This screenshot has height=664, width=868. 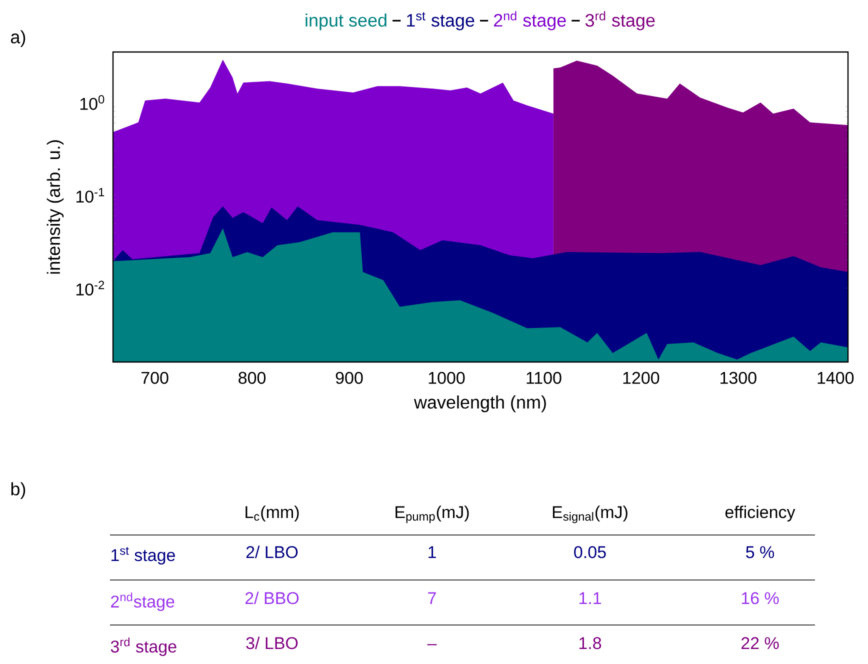 I want to click on category-label: 1$^{st}$ stage, so click(x=143, y=556).